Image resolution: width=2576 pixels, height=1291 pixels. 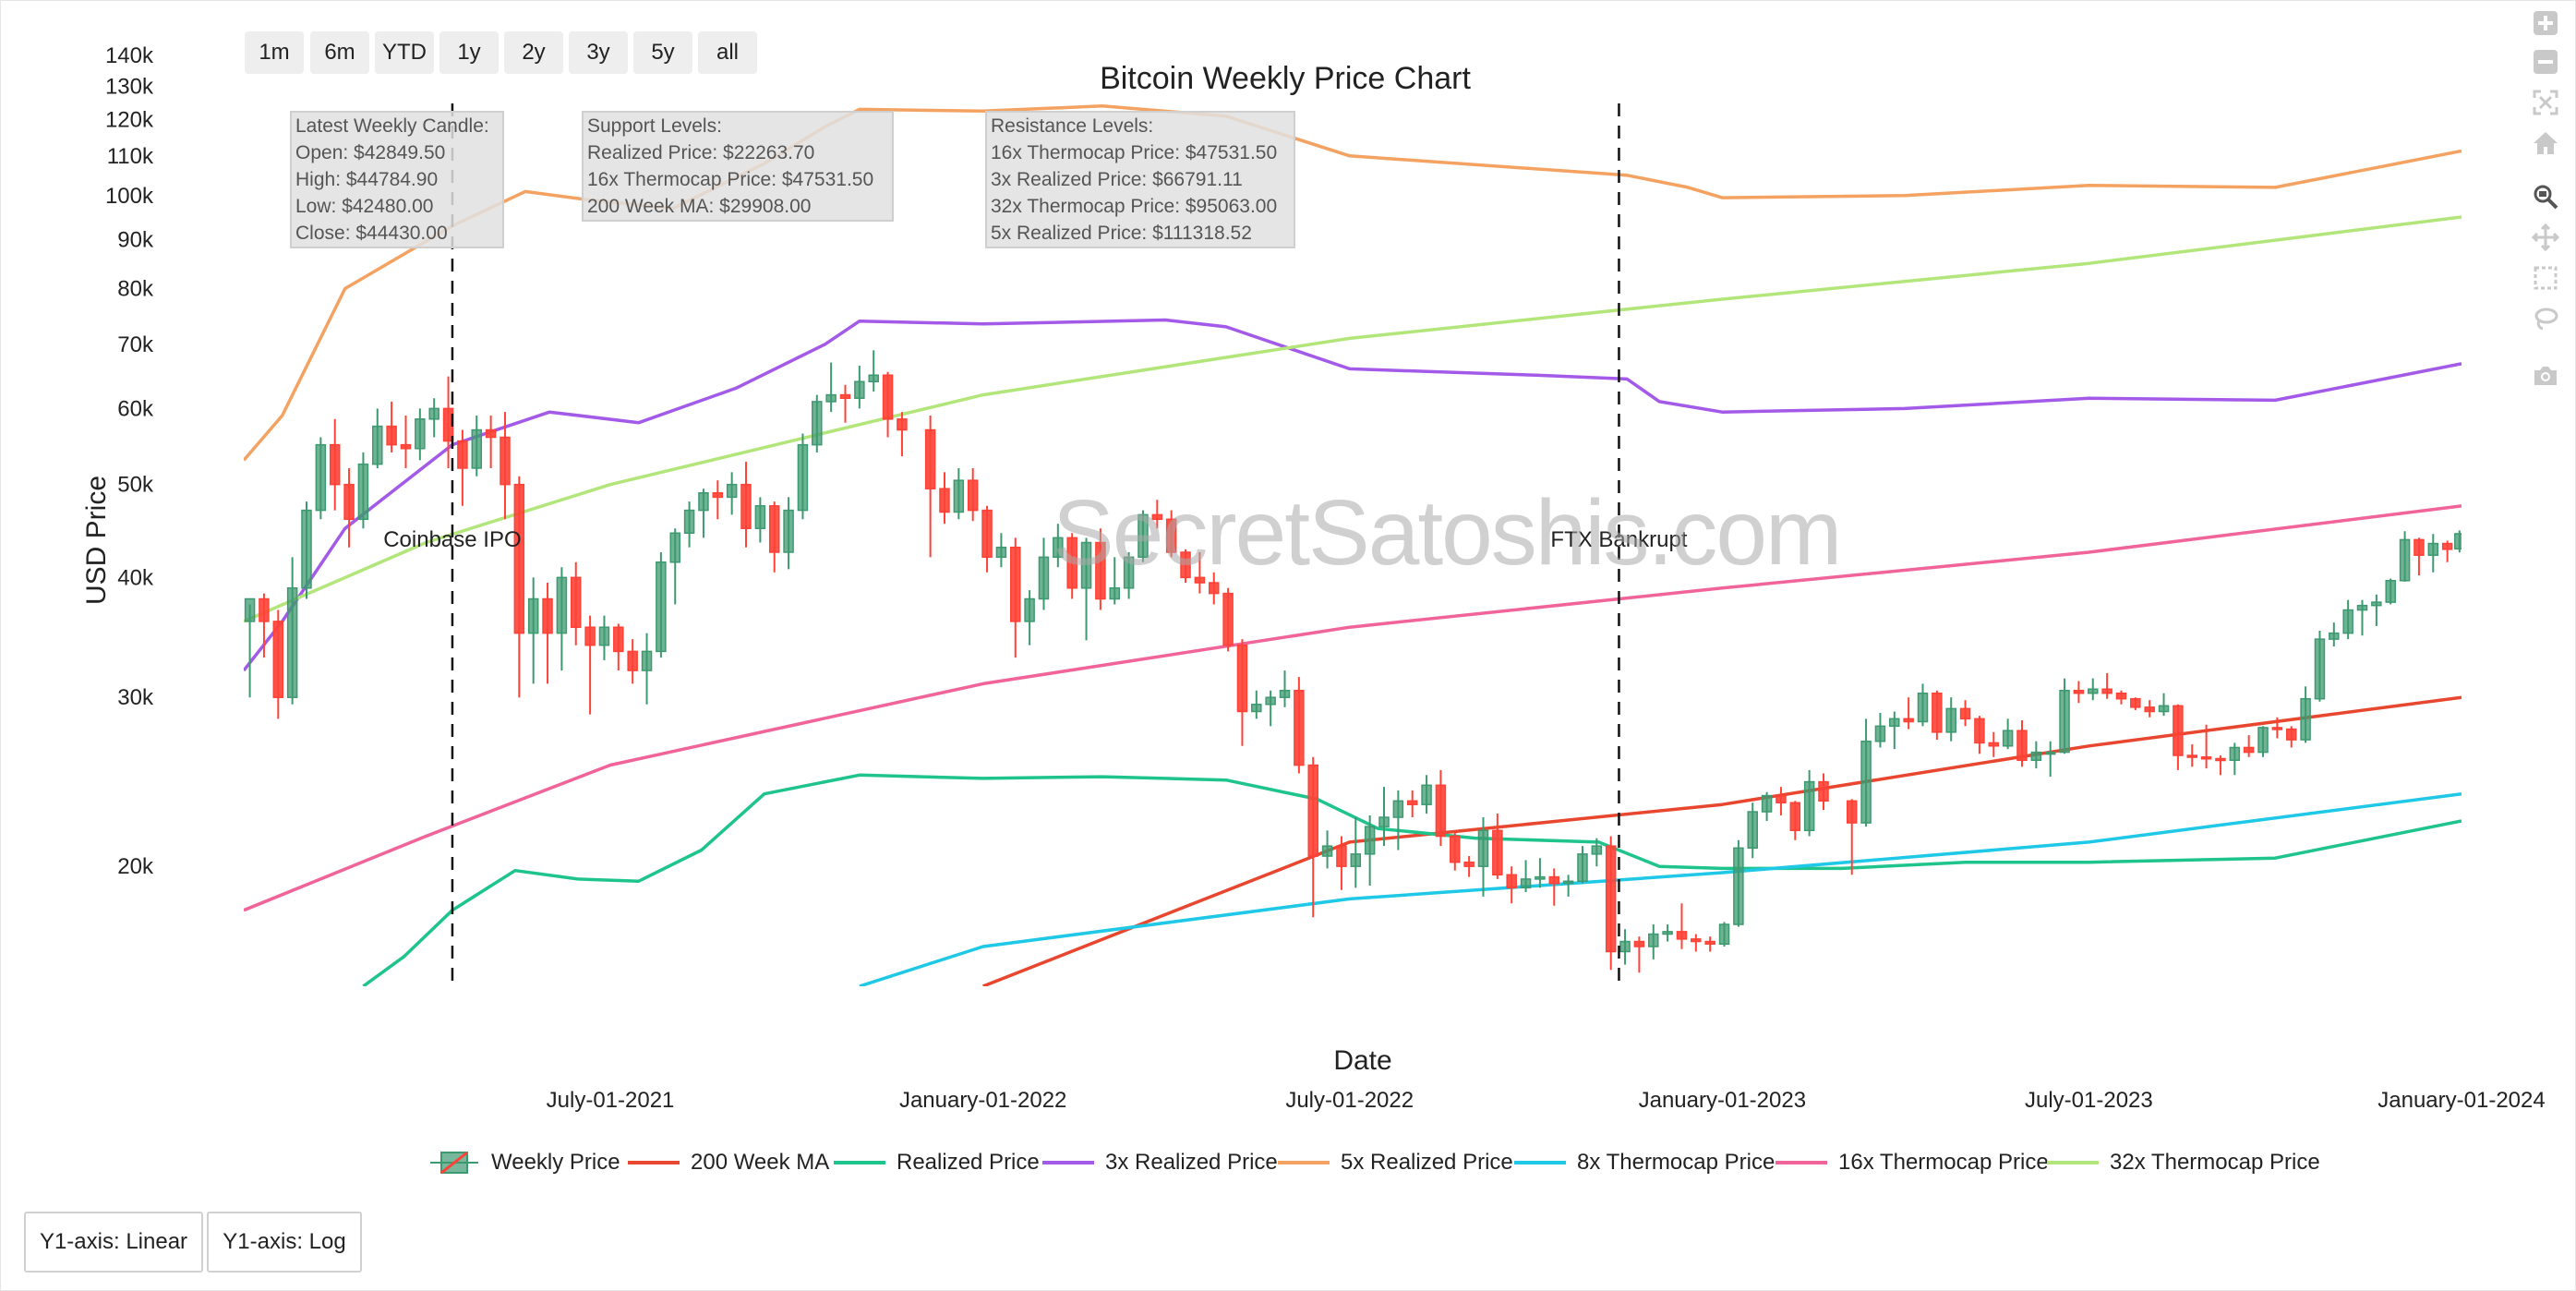 What do you see at coordinates (1349, 1100) in the screenshot?
I see `x-tick-label: July-01-2022` at bounding box center [1349, 1100].